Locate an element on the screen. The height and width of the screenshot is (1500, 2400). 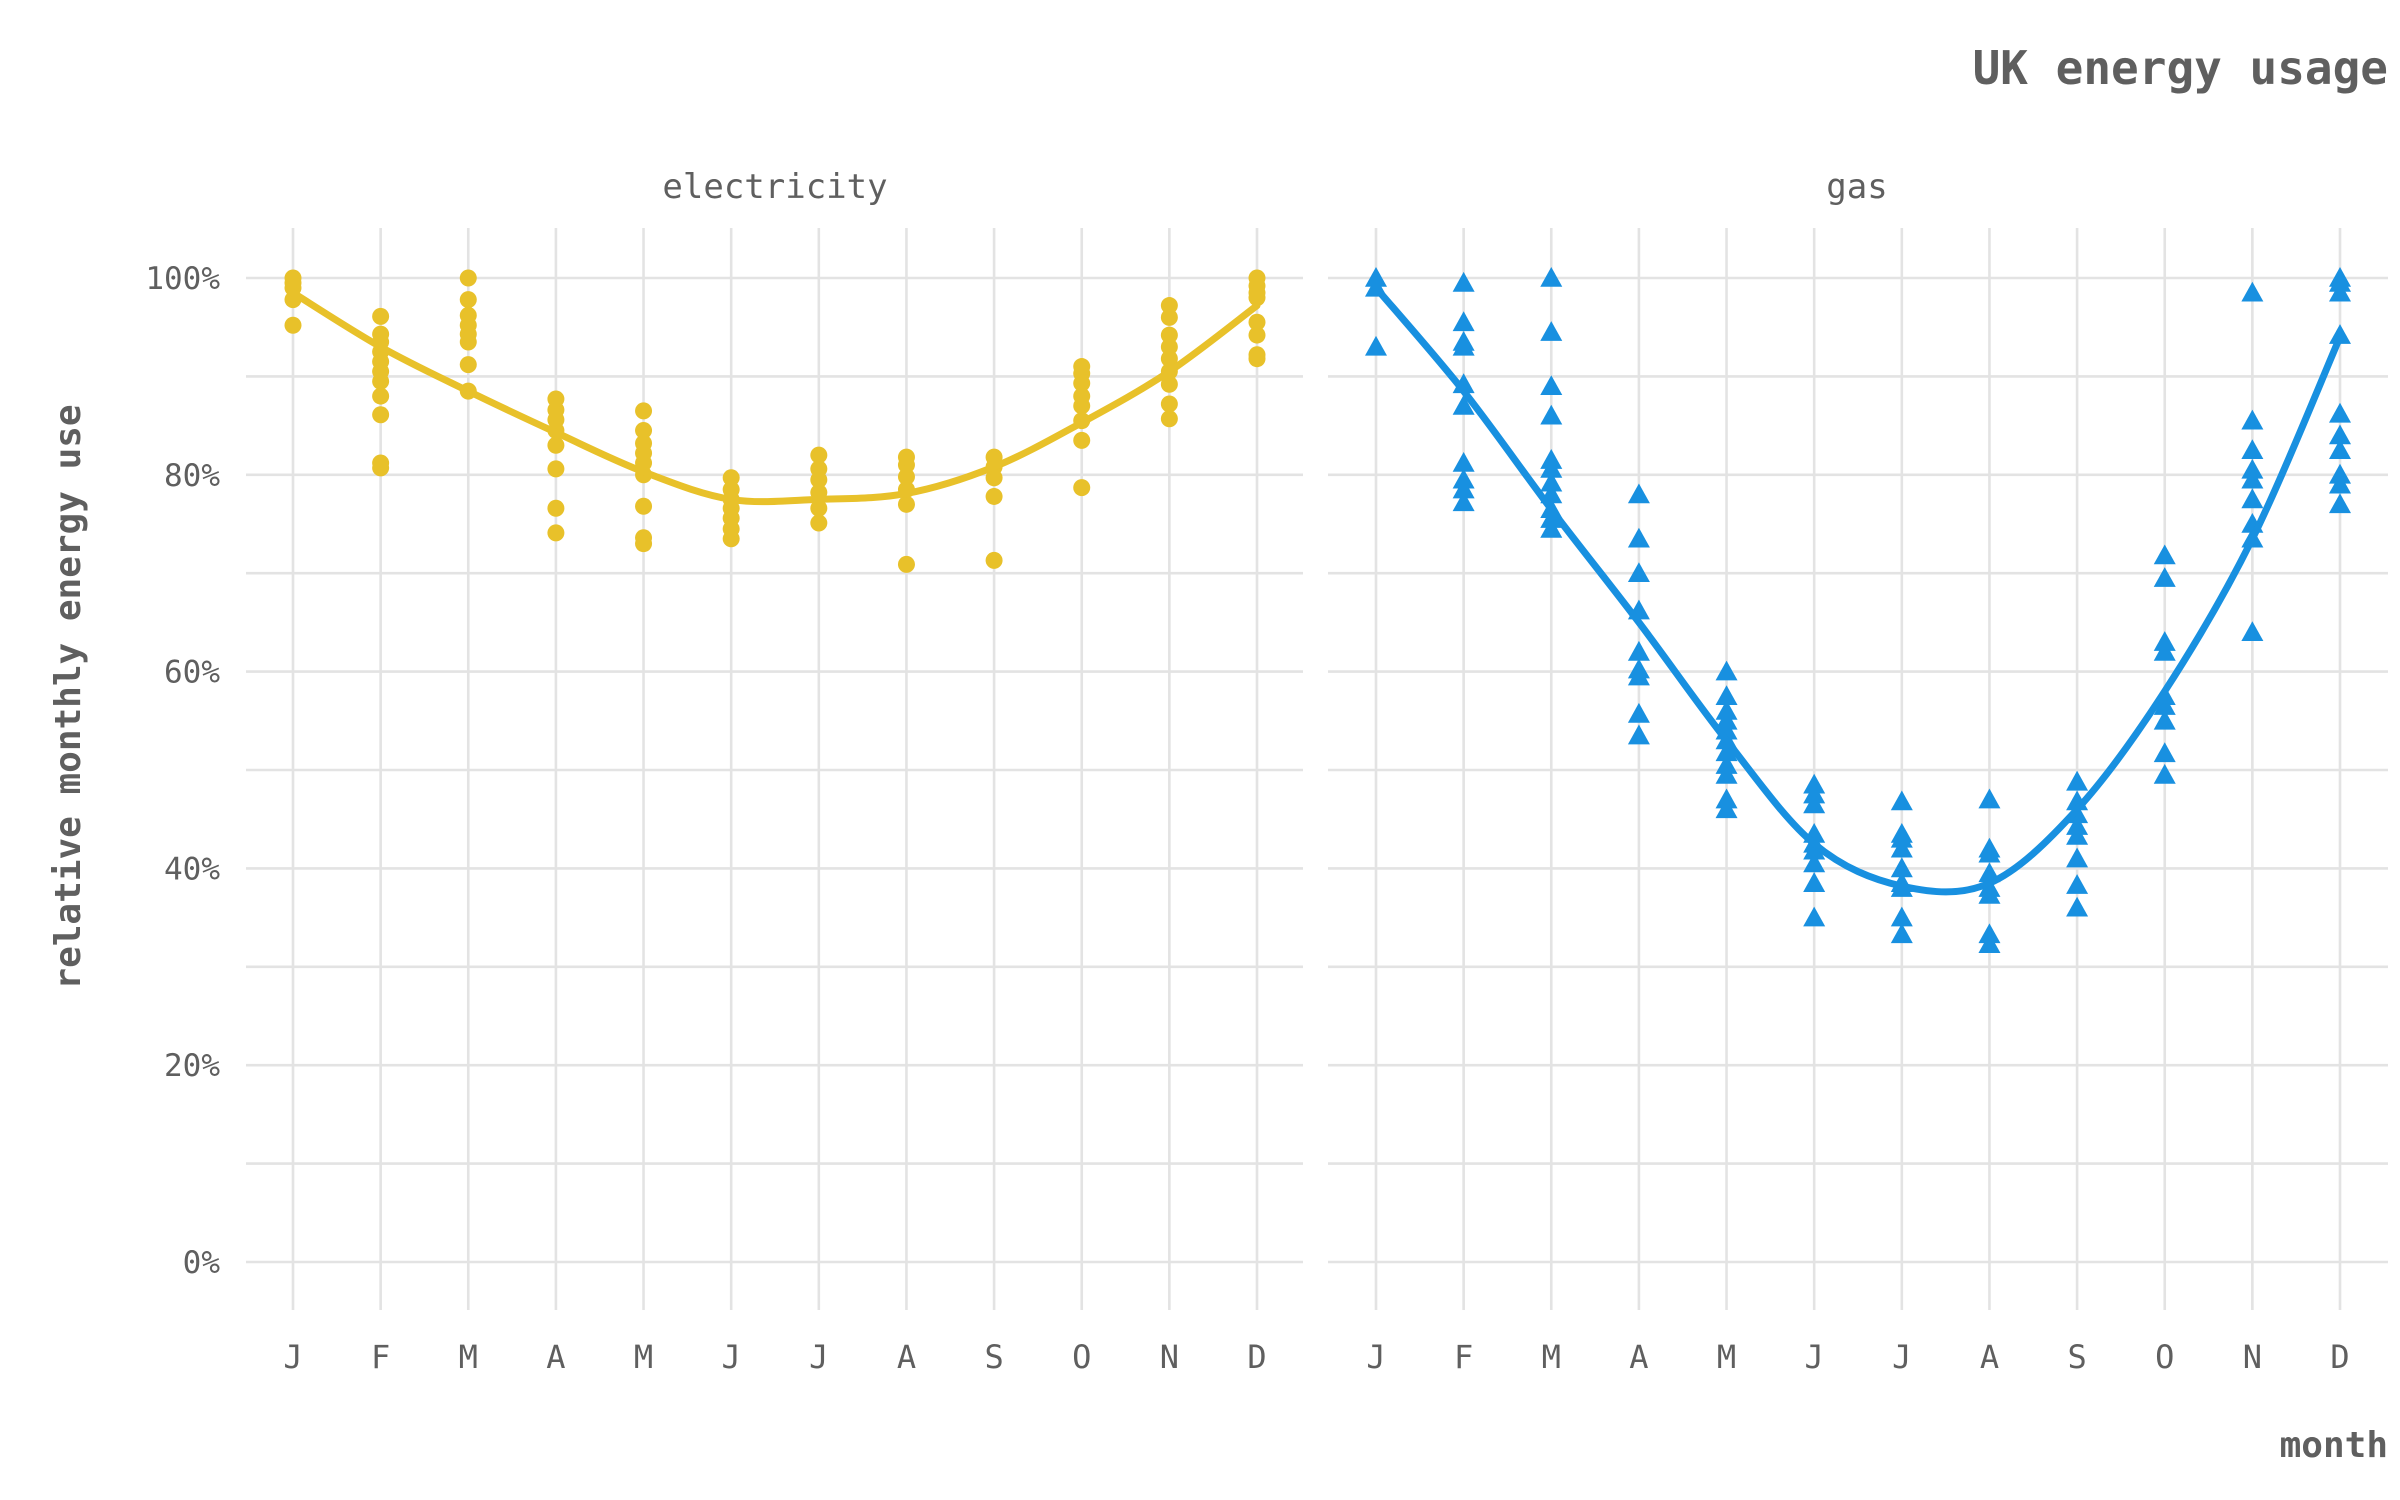
y-tick-label: 60% is located at coordinates (192, 673).